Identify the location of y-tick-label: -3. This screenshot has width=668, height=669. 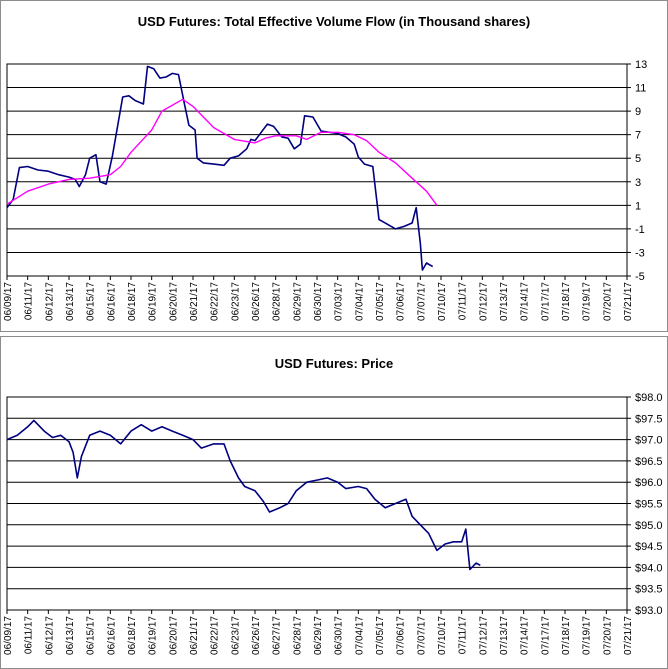
(640, 253).